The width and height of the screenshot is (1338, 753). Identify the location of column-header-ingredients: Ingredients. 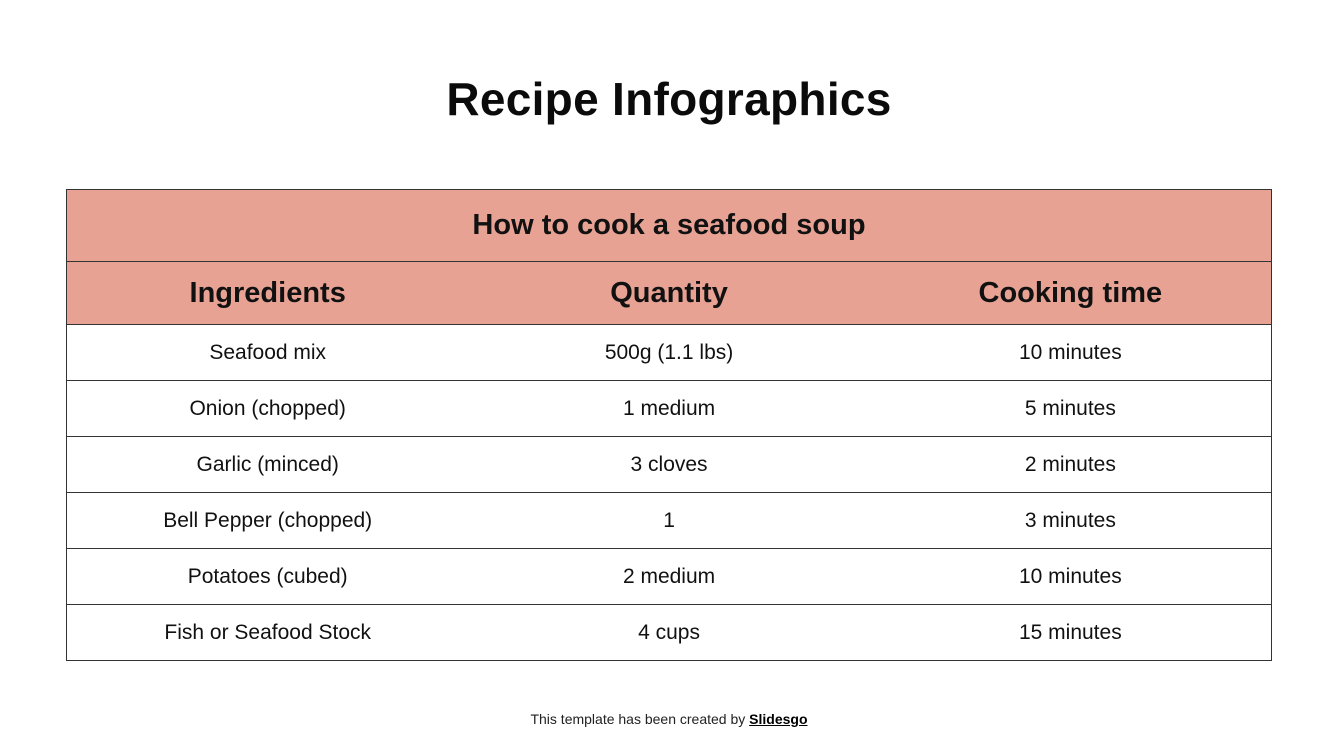
(267, 293).